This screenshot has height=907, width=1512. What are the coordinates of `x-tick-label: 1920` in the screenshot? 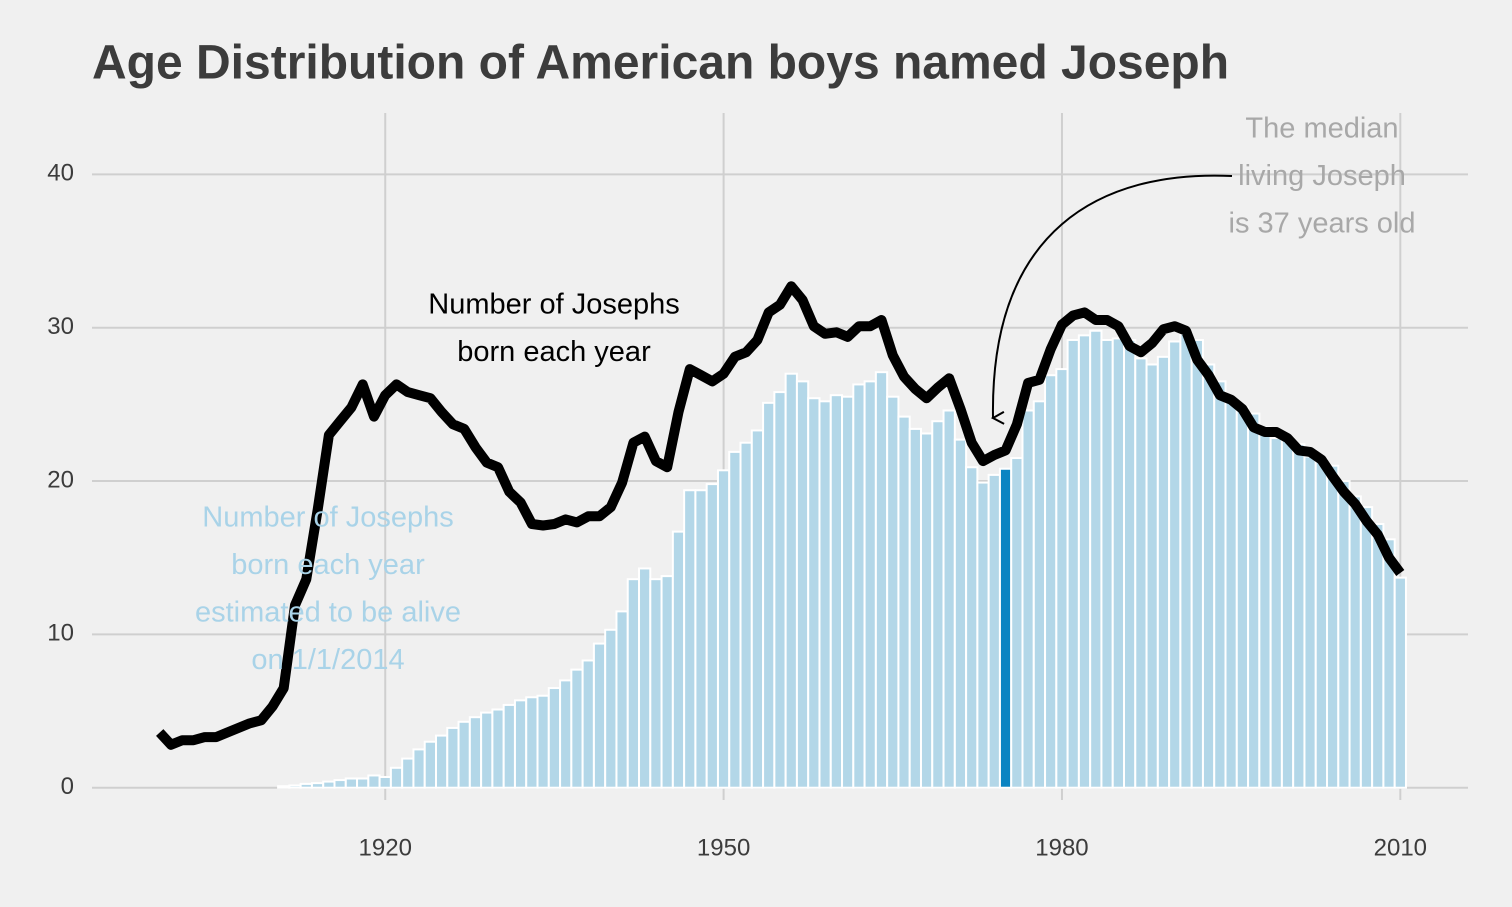 It's located at (385, 847).